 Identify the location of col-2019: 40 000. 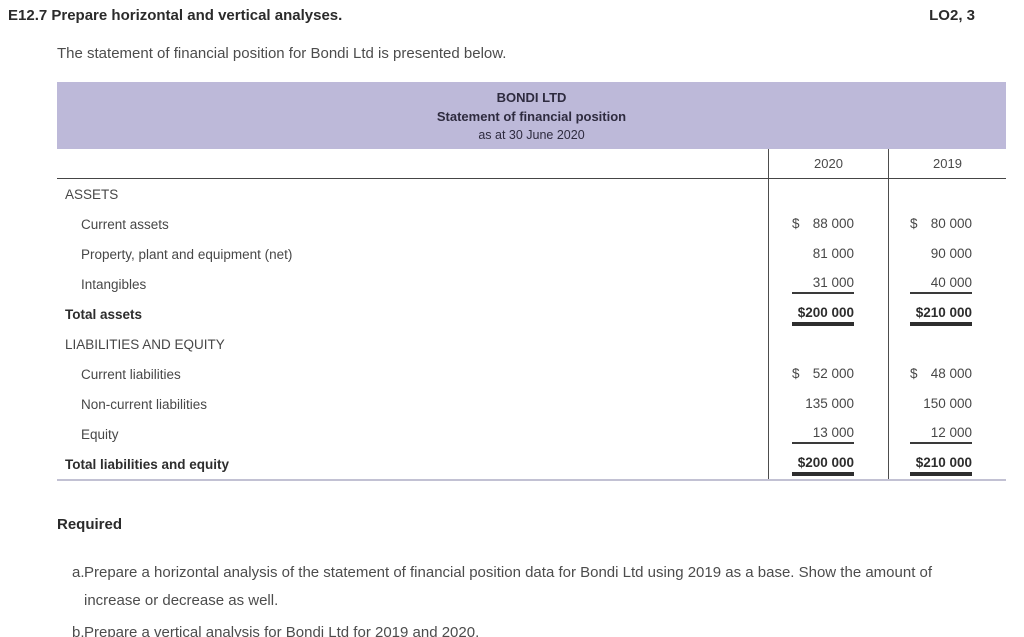
(947, 284).